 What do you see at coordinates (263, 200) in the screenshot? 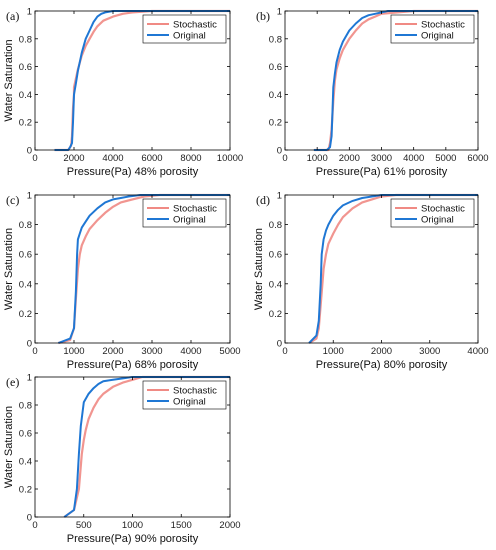
I see `panel-letter: (d)` at bounding box center [263, 200].